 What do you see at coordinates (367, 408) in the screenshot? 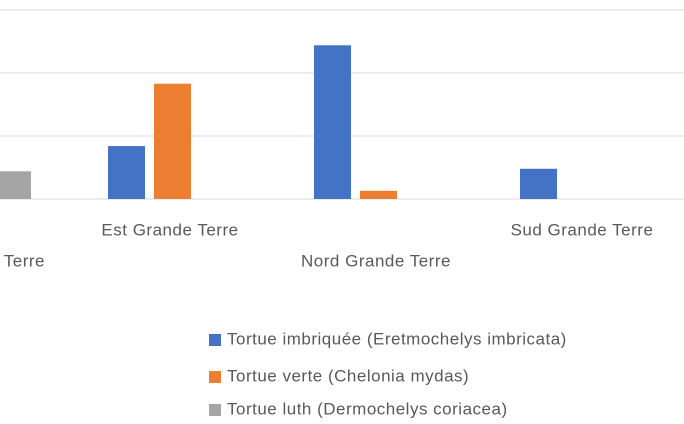
I see `legend-label: Tortue luth (Dermochelys coriacea)` at bounding box center [367, 408].